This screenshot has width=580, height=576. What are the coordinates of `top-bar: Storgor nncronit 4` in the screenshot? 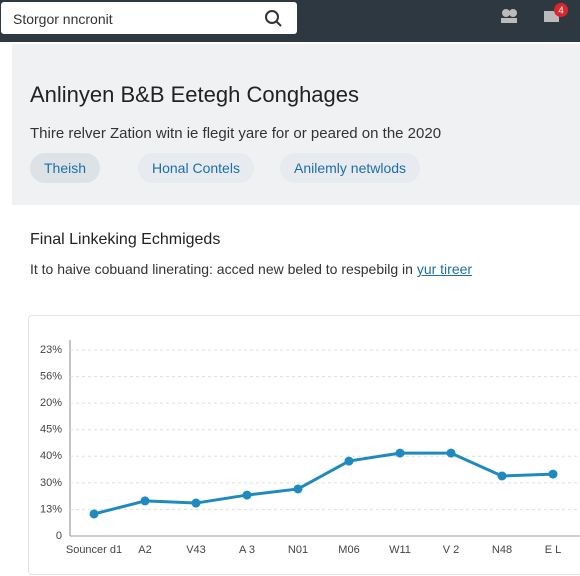 It's located at (290, 21).